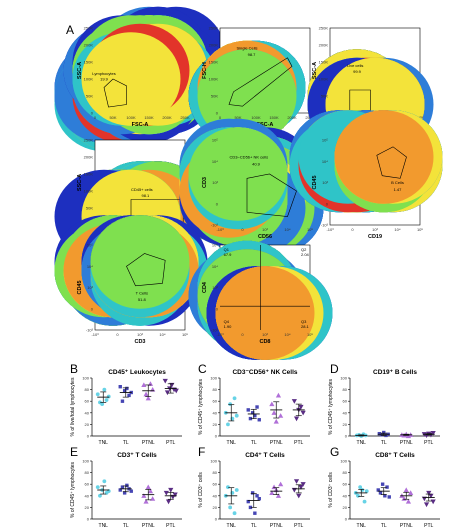  I want to click on facs-plot-p1, so click(140, 79).